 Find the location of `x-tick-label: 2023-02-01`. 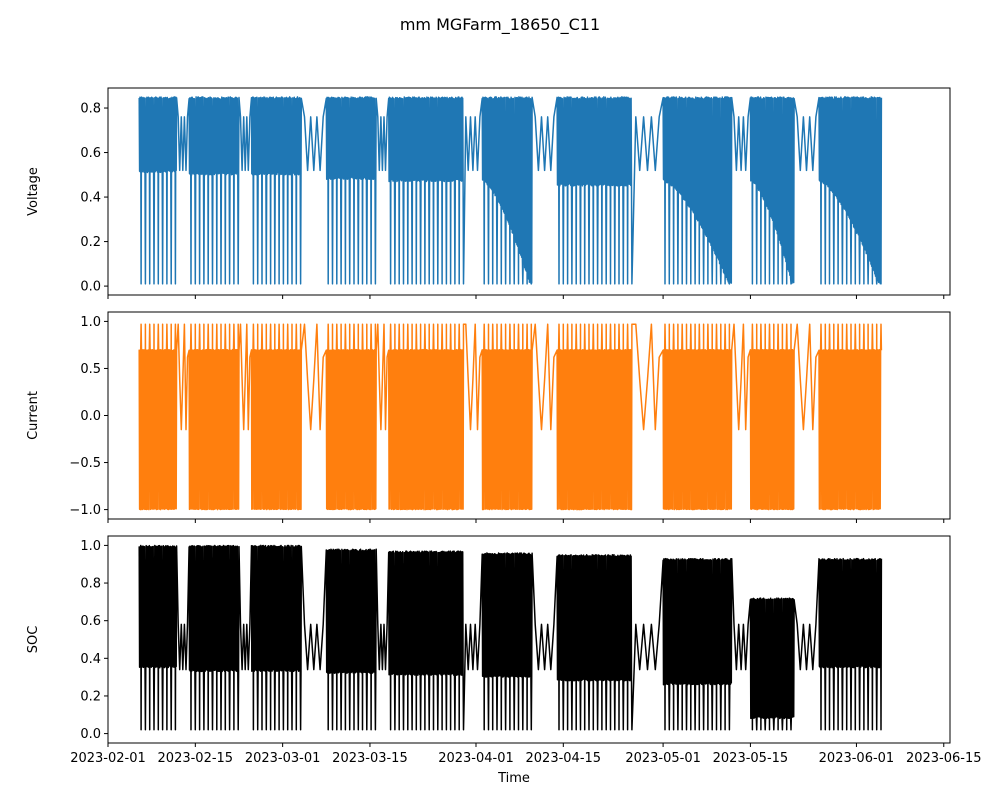

x-tick-label: 2023-02-01 is located at coordinates (108, 758).